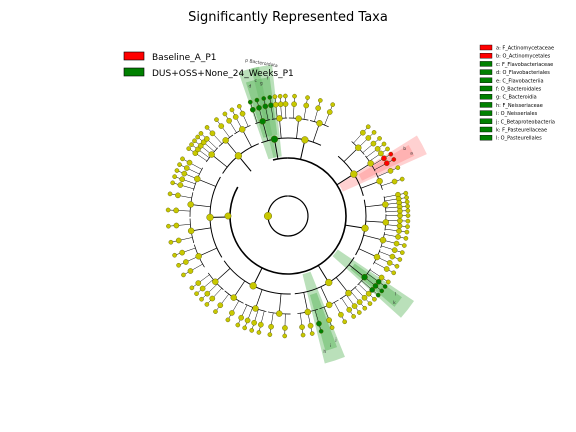  What do you see at coordinates (184, 58) in the screenshot?
I see `group-legend-label: Baseline_A_P1` at bounding box center [184, 58].